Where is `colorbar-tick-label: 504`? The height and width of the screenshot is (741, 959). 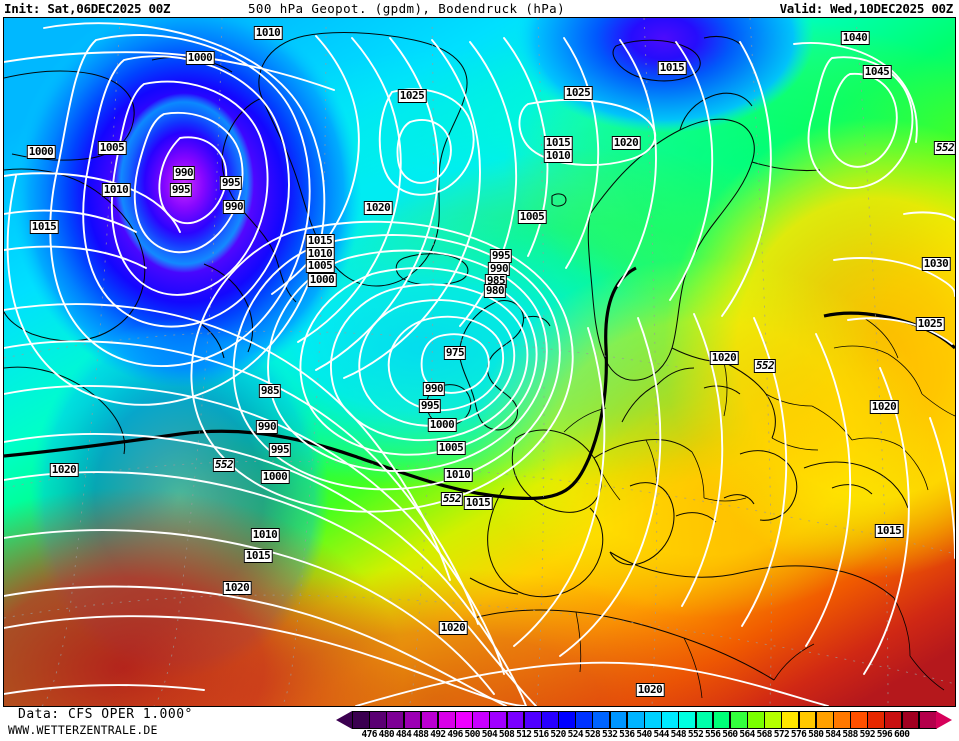
colorbar-tick-label: 504 is located at coordinates (489, 734).